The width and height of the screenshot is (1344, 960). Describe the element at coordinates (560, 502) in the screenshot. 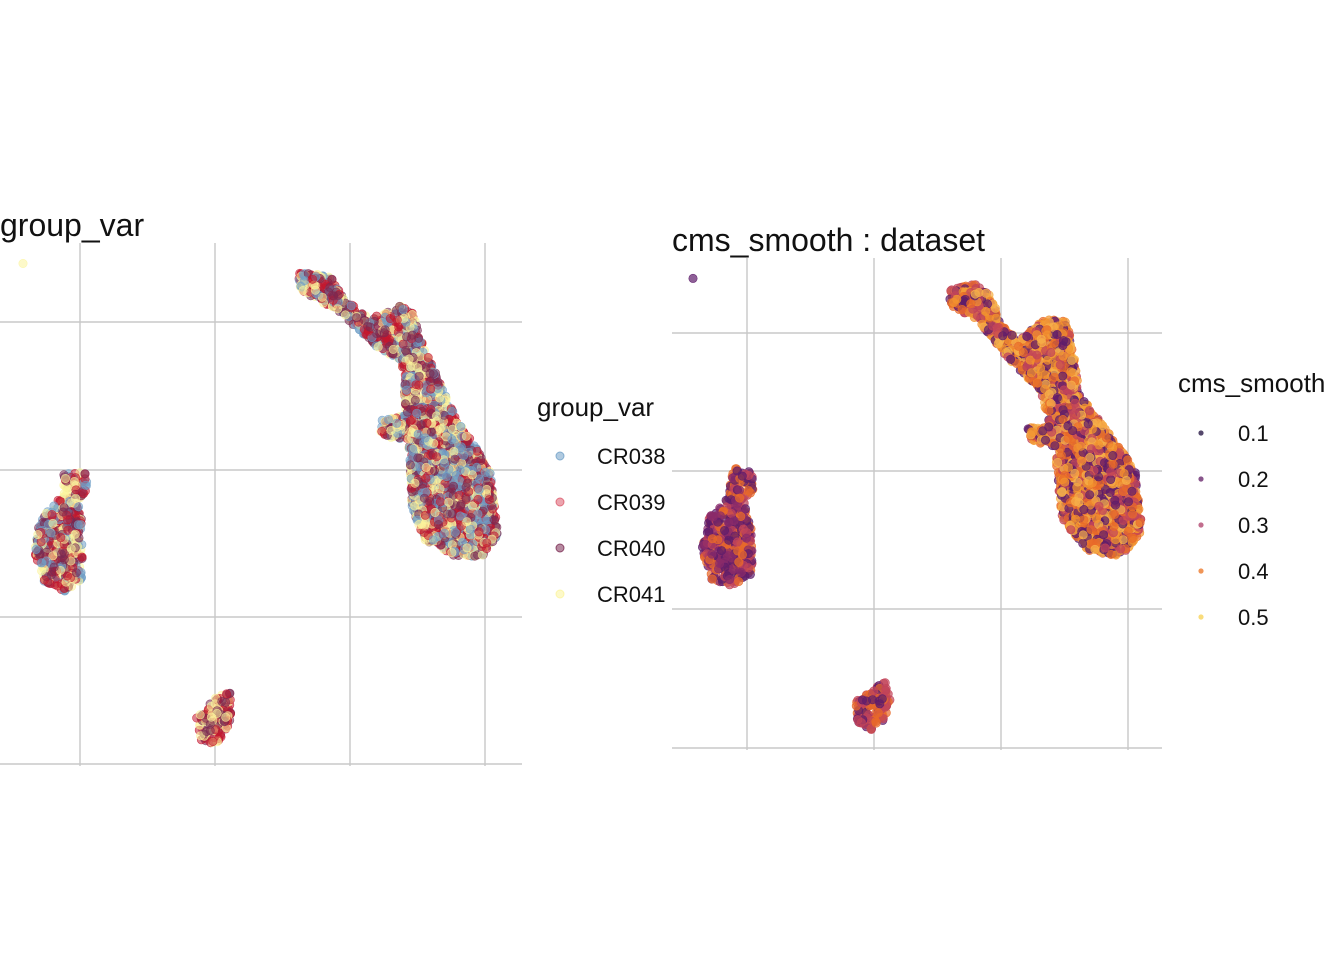

I see `legend-key-cr039` at that location.